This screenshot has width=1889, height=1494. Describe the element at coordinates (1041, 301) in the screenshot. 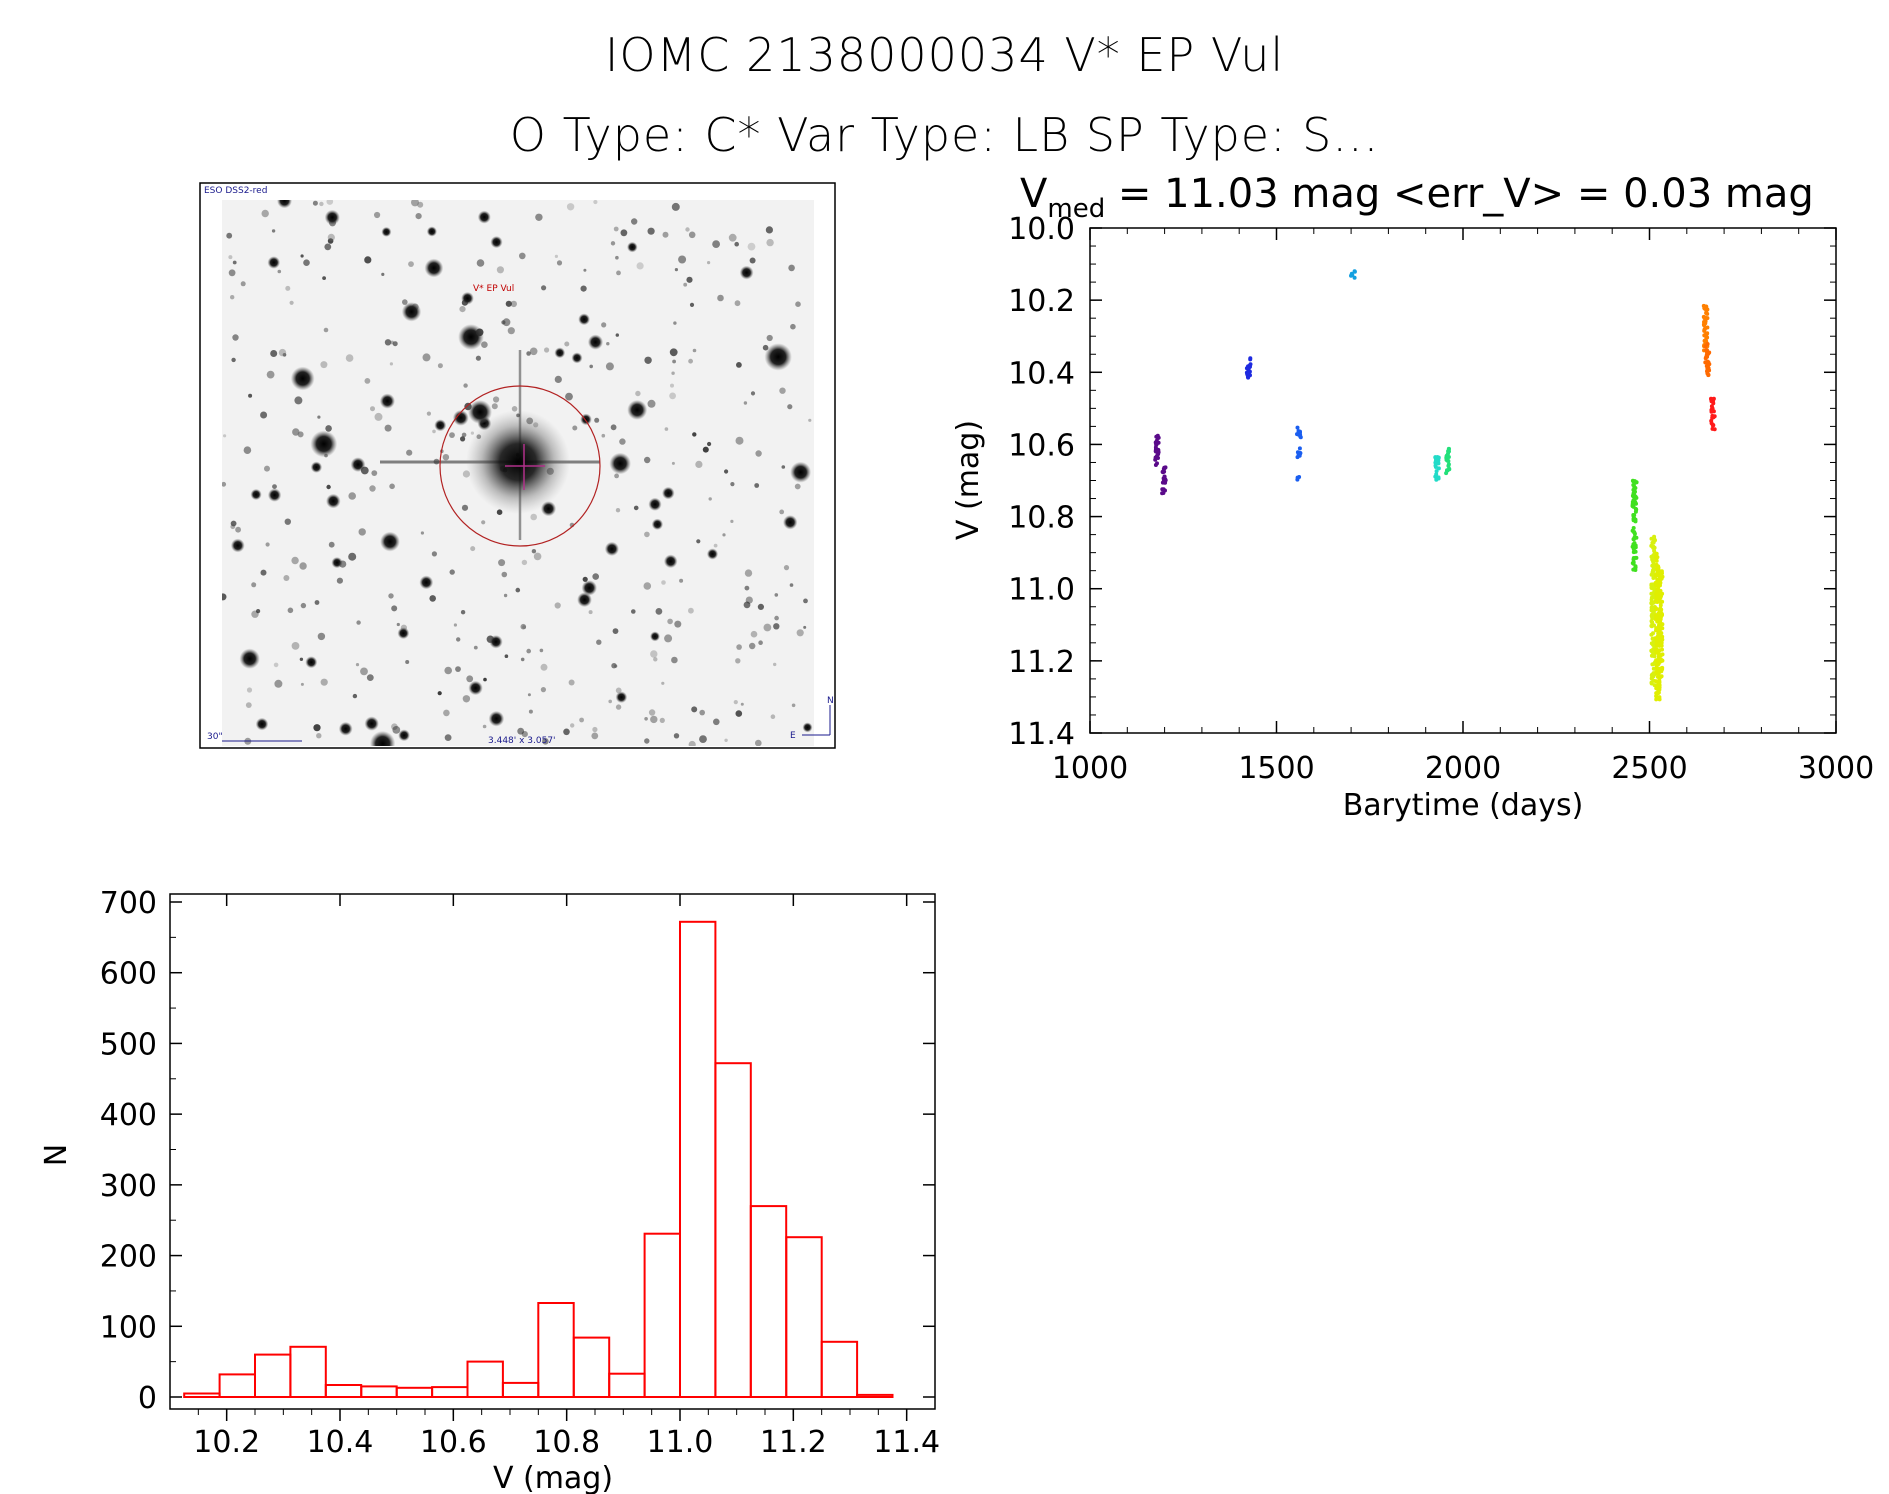

I see `lc-ytick-label: 10.2` at that location.